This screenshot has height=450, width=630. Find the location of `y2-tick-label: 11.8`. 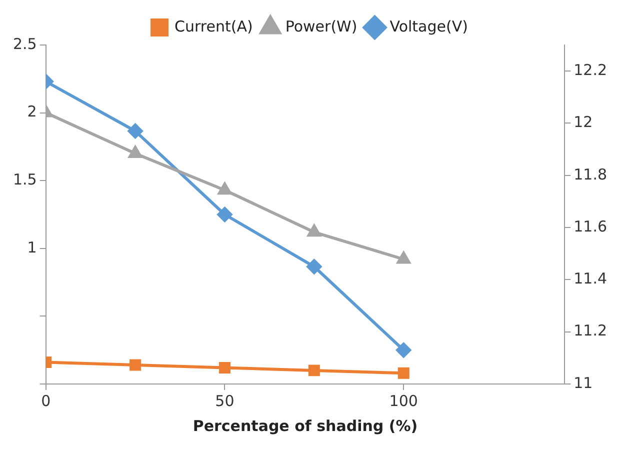

y2-tick-label: 11.8 is located at coordinates (591, 174).